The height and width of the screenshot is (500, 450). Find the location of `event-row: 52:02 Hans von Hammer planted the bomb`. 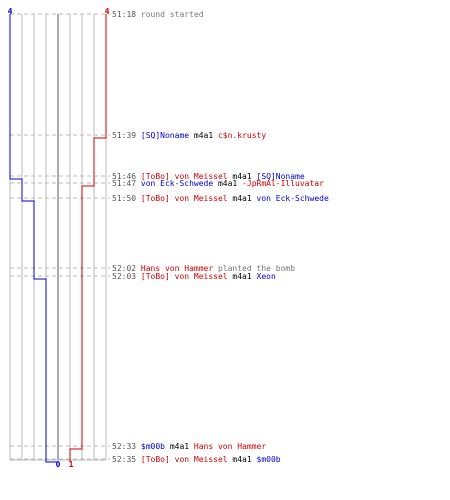

event-row: 52:02 Hans von Hammer planted the bomb is located at coordinates (203, 268).